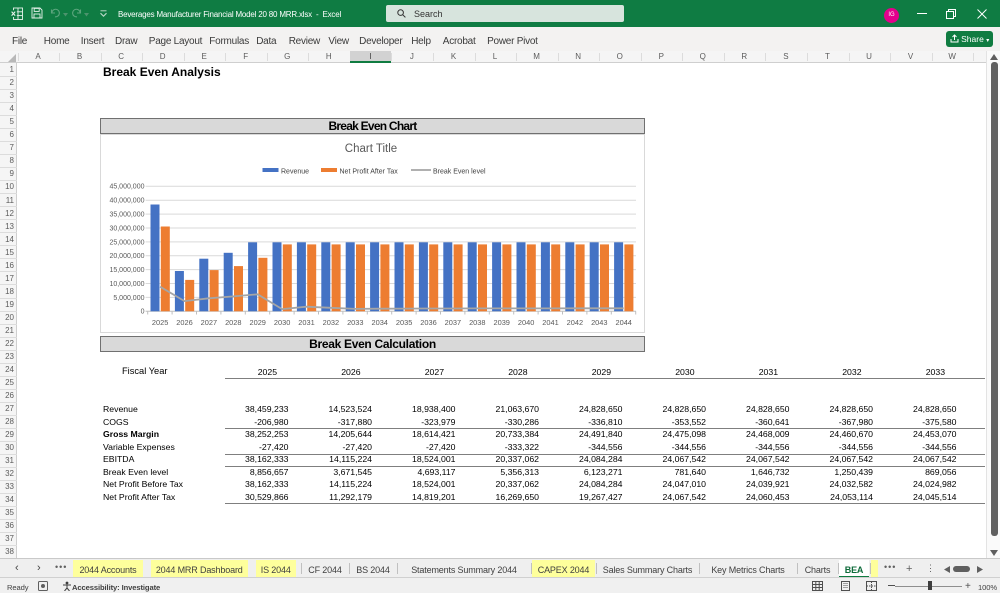 The width and height of the screenshot is (1000, 593). Describe the element at coordinates (126, 256) in the screenshot. I see `svg-text: 20,000,000` at that location.